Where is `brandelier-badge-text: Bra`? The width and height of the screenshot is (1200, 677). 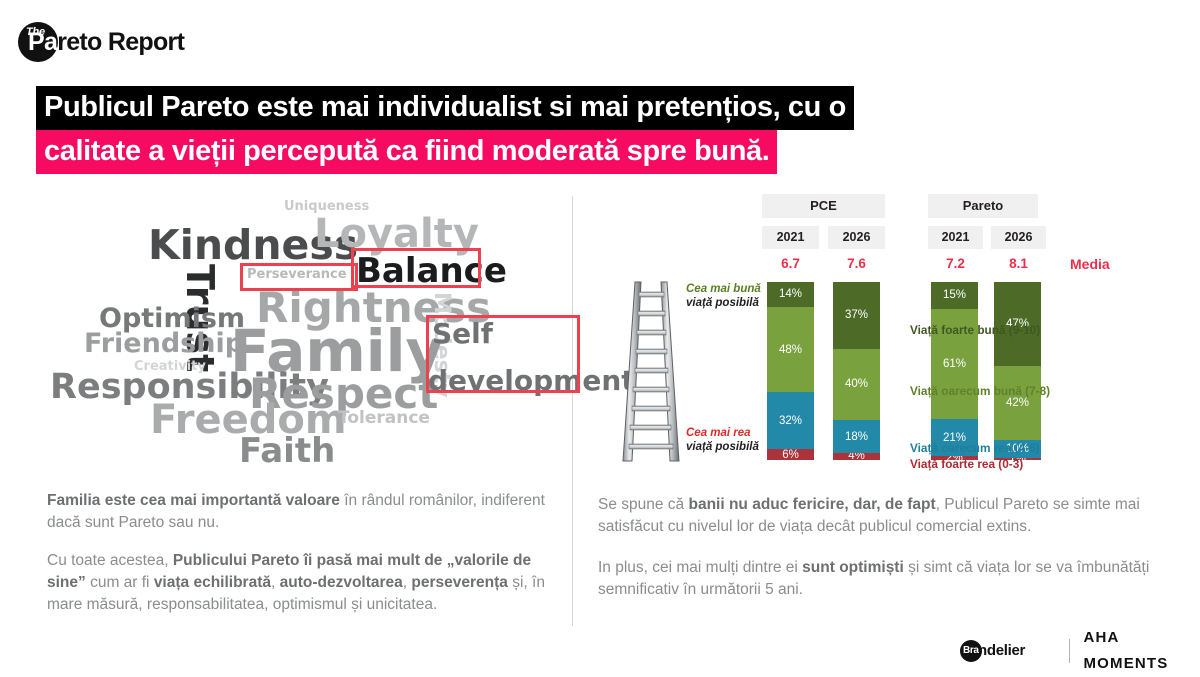
brandelier-badge-text: Bra is located at coordinates (971, 650).